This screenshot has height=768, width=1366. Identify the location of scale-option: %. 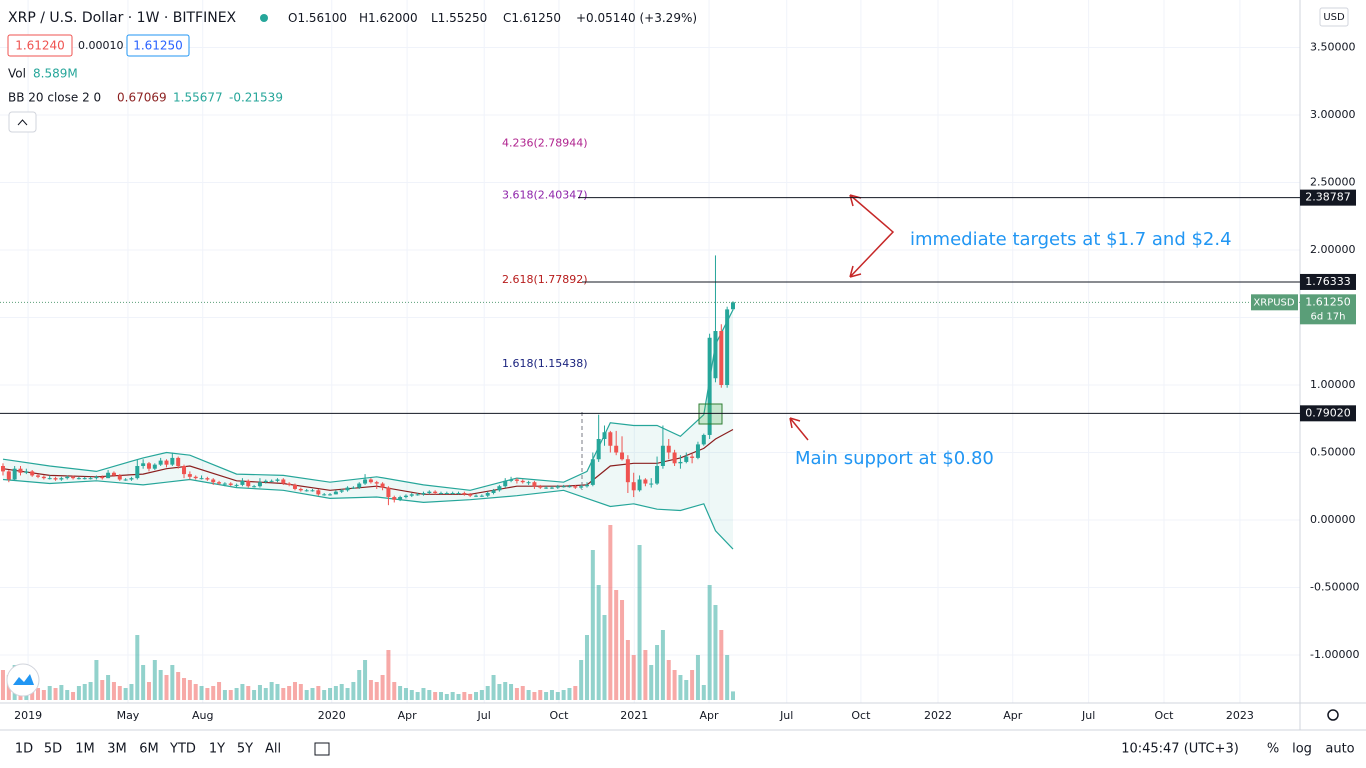
(1273, 749).